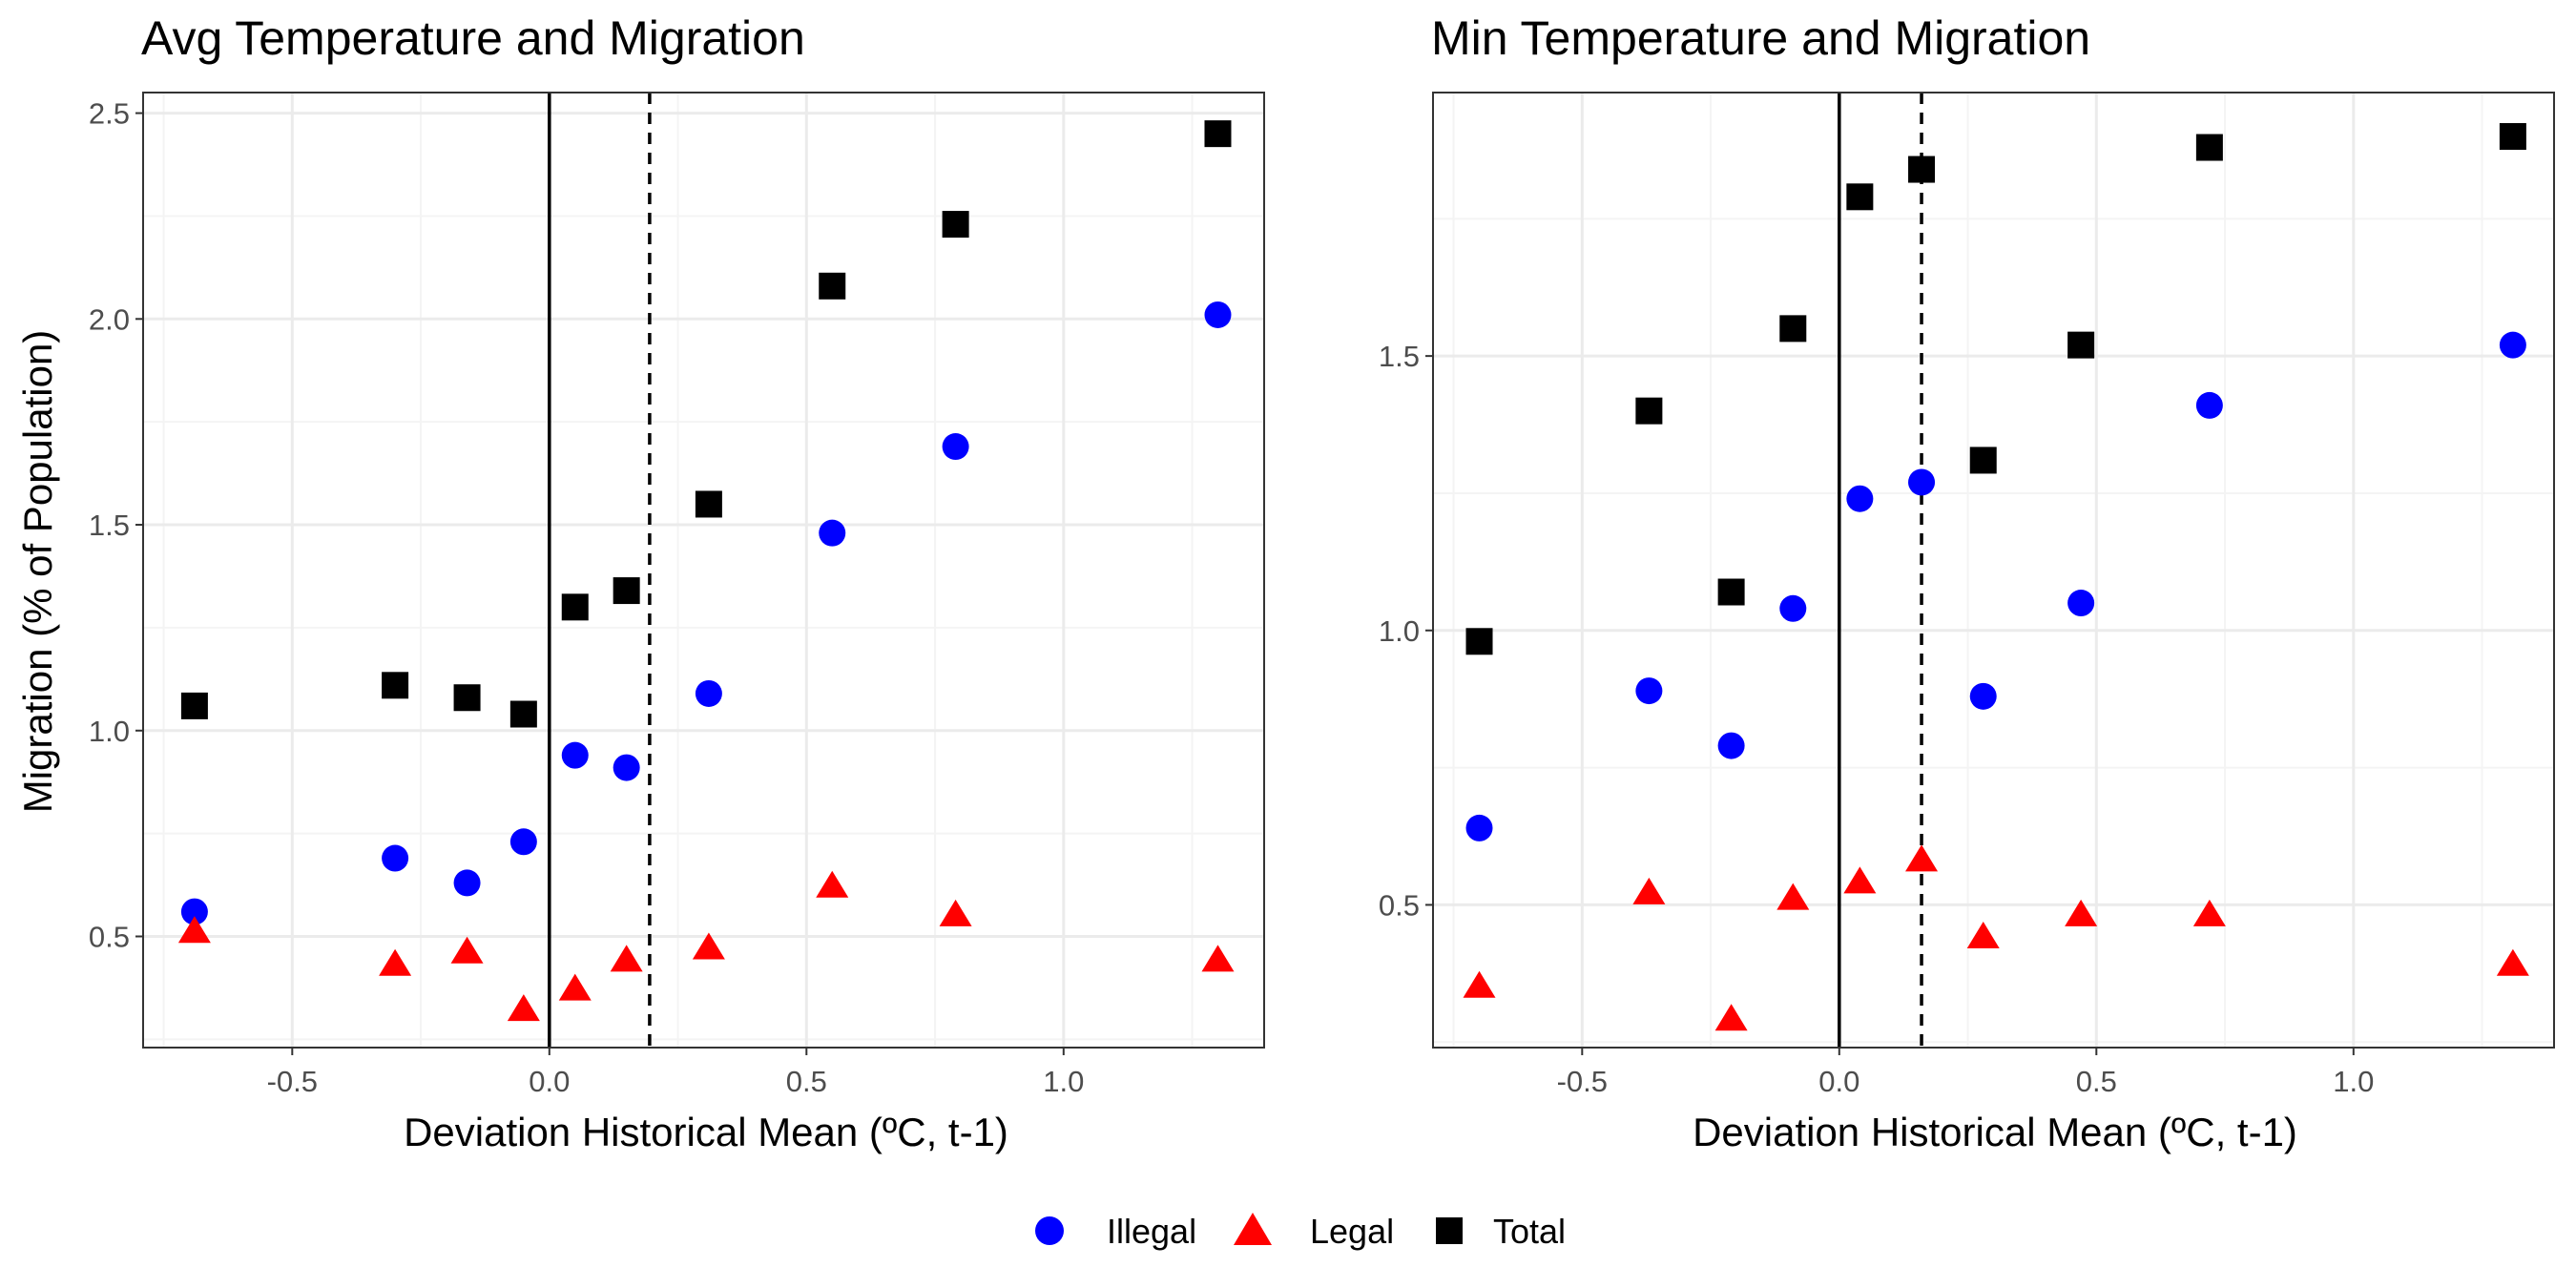 Image resolution: width=2576 pixels, height=1288 pixels. I want to click on legend-key-square, so click(1449, 1230).